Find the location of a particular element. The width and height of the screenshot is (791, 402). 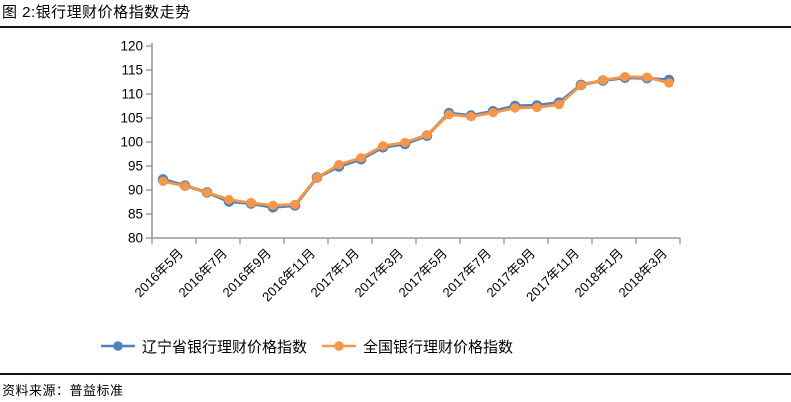

source-text: 资料来源：普益标准 is located at coordinates (63, 390).